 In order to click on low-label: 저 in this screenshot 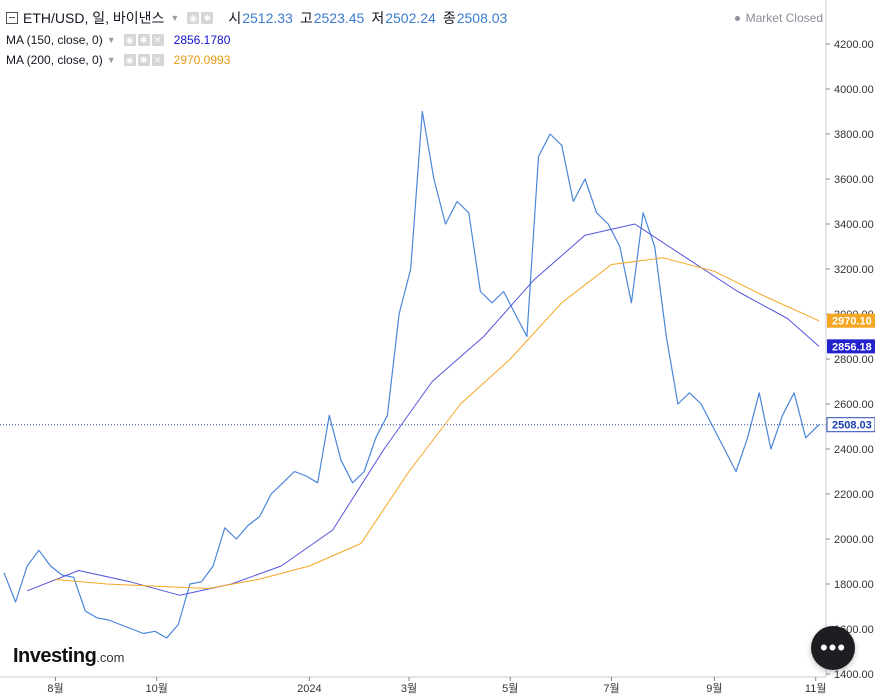, I will do `click(378, 18)`.